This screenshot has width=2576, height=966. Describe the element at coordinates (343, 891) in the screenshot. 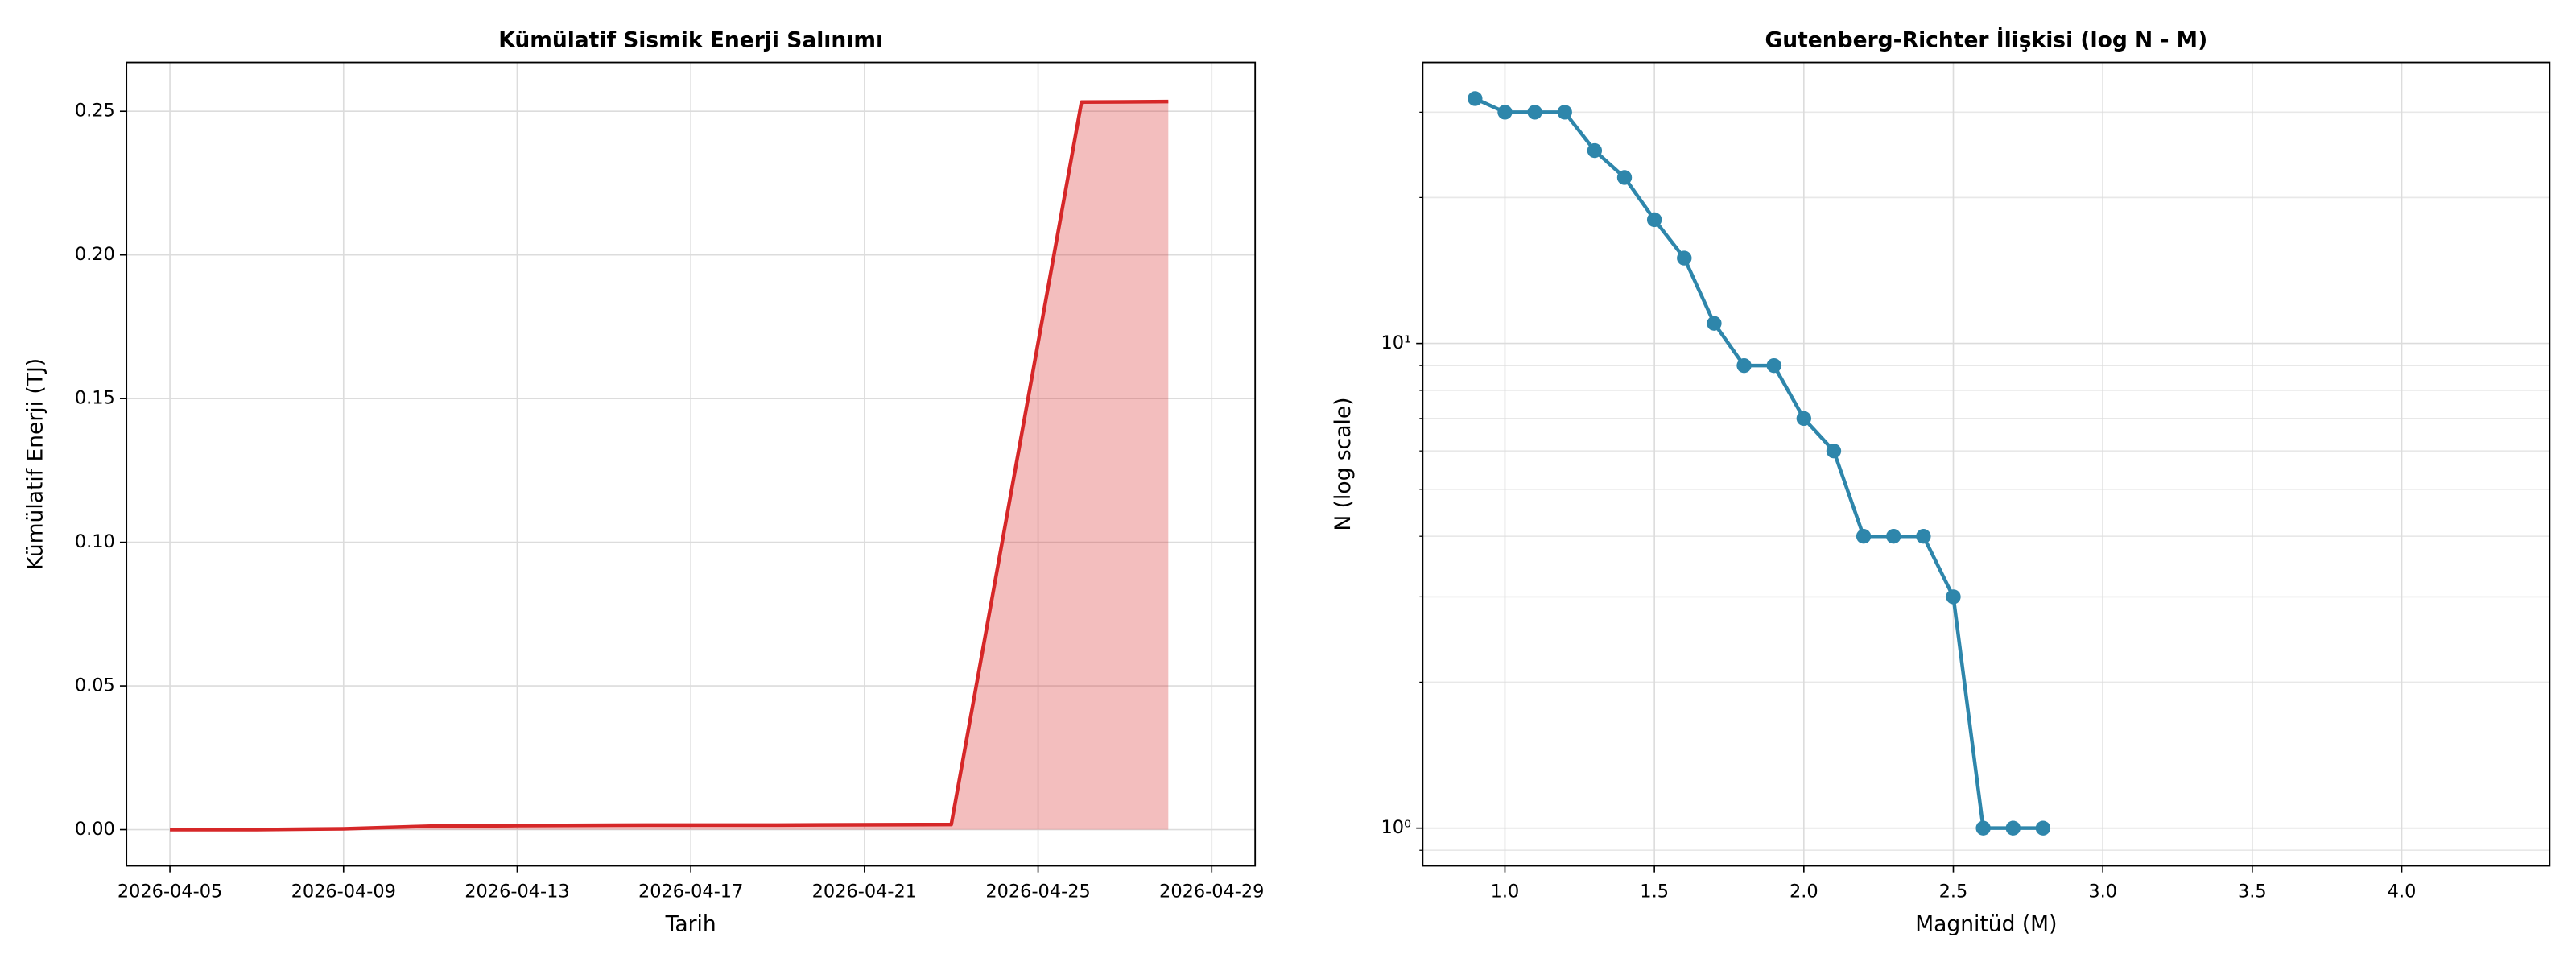

I see `x-tick-label: 2026-04-09` at that location.